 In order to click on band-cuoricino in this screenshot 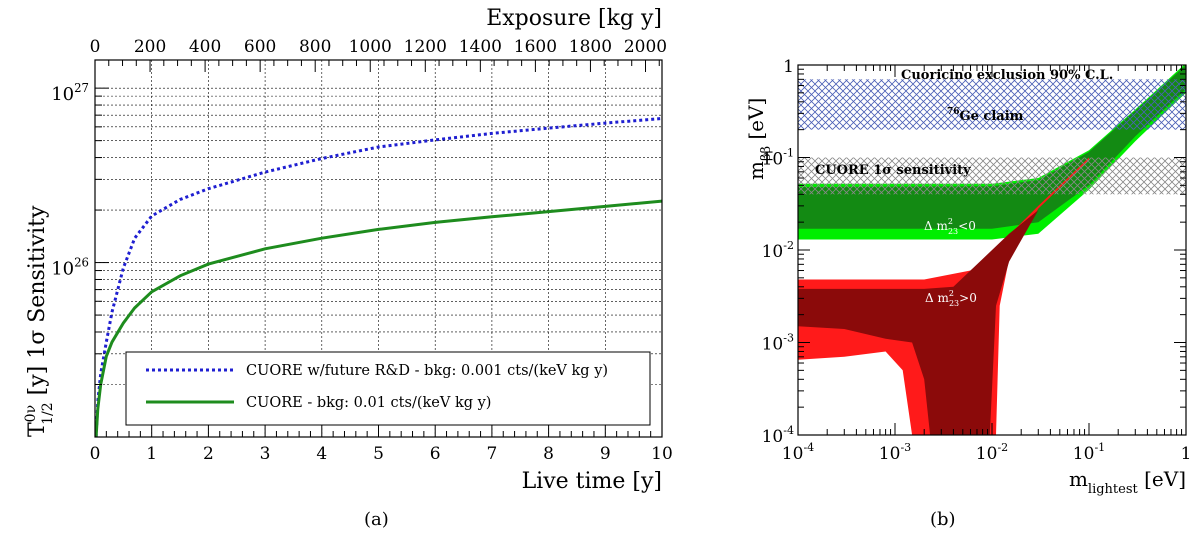, I will do `click(992, 104)`.